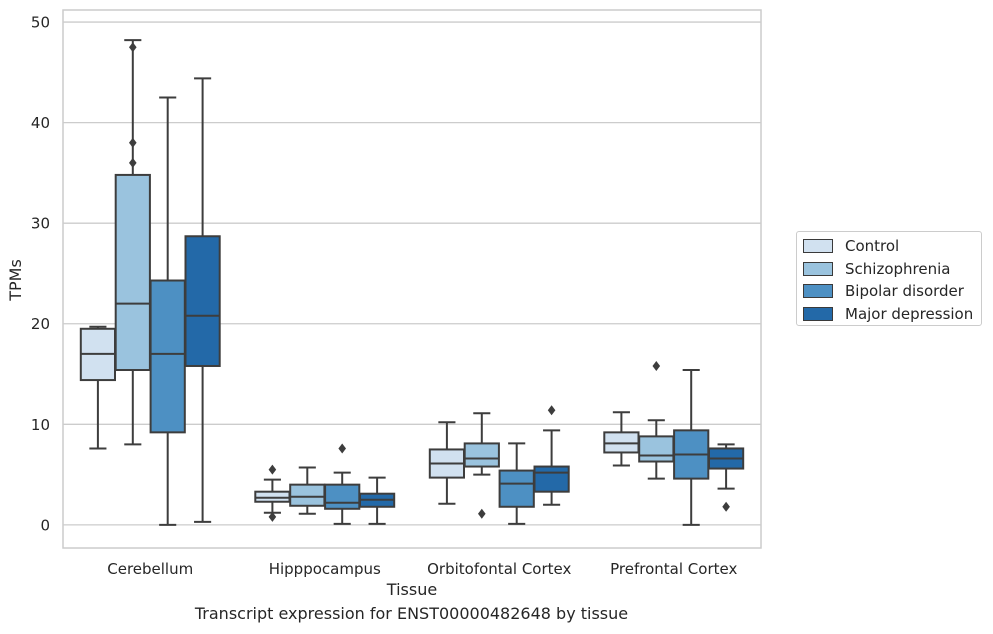 This screenshot has height=634, width=993. I want to click on legend-item-bipolar-disorder: Bipolar disorder, so click(892, 291).